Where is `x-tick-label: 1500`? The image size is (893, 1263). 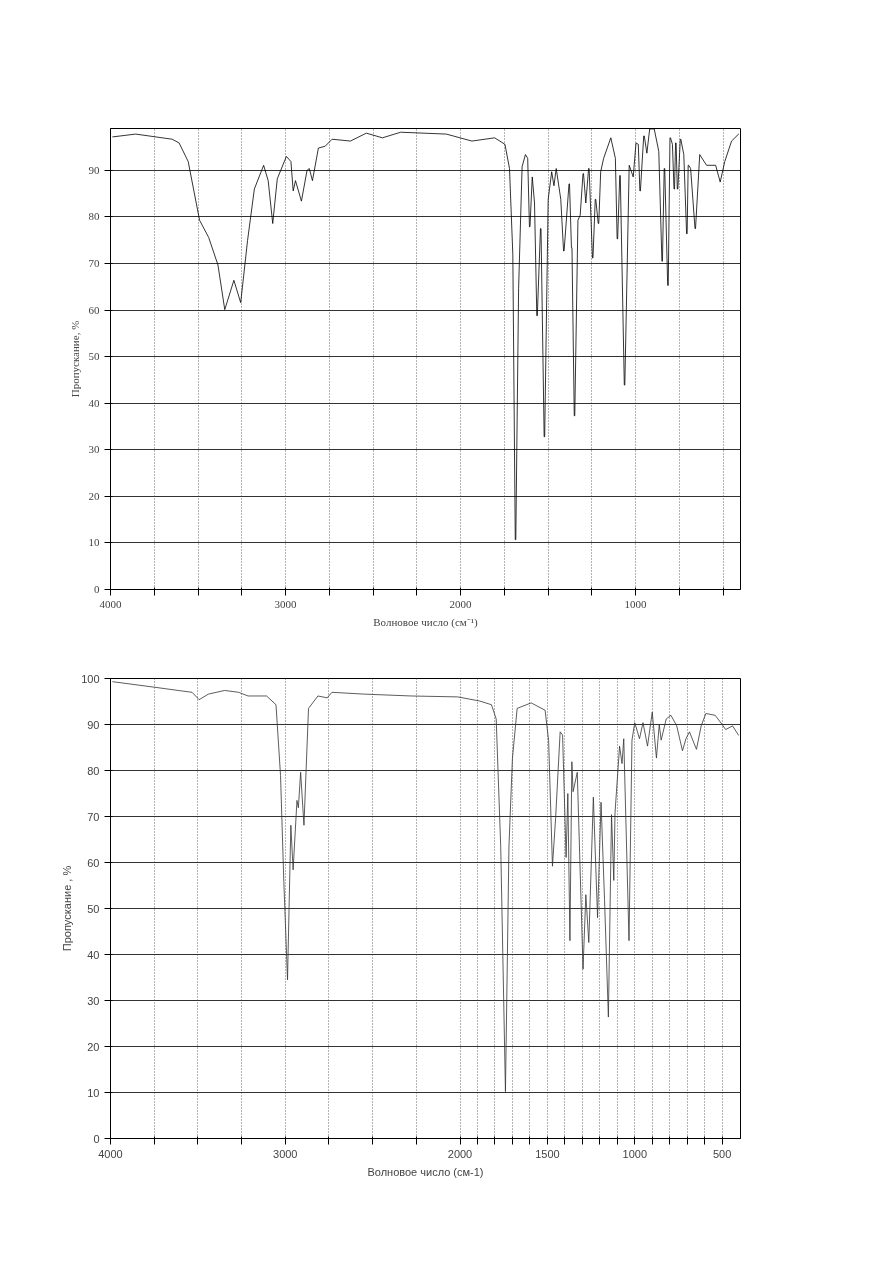
x-tick-label: 1500 is located at coordinates (547, 1153).